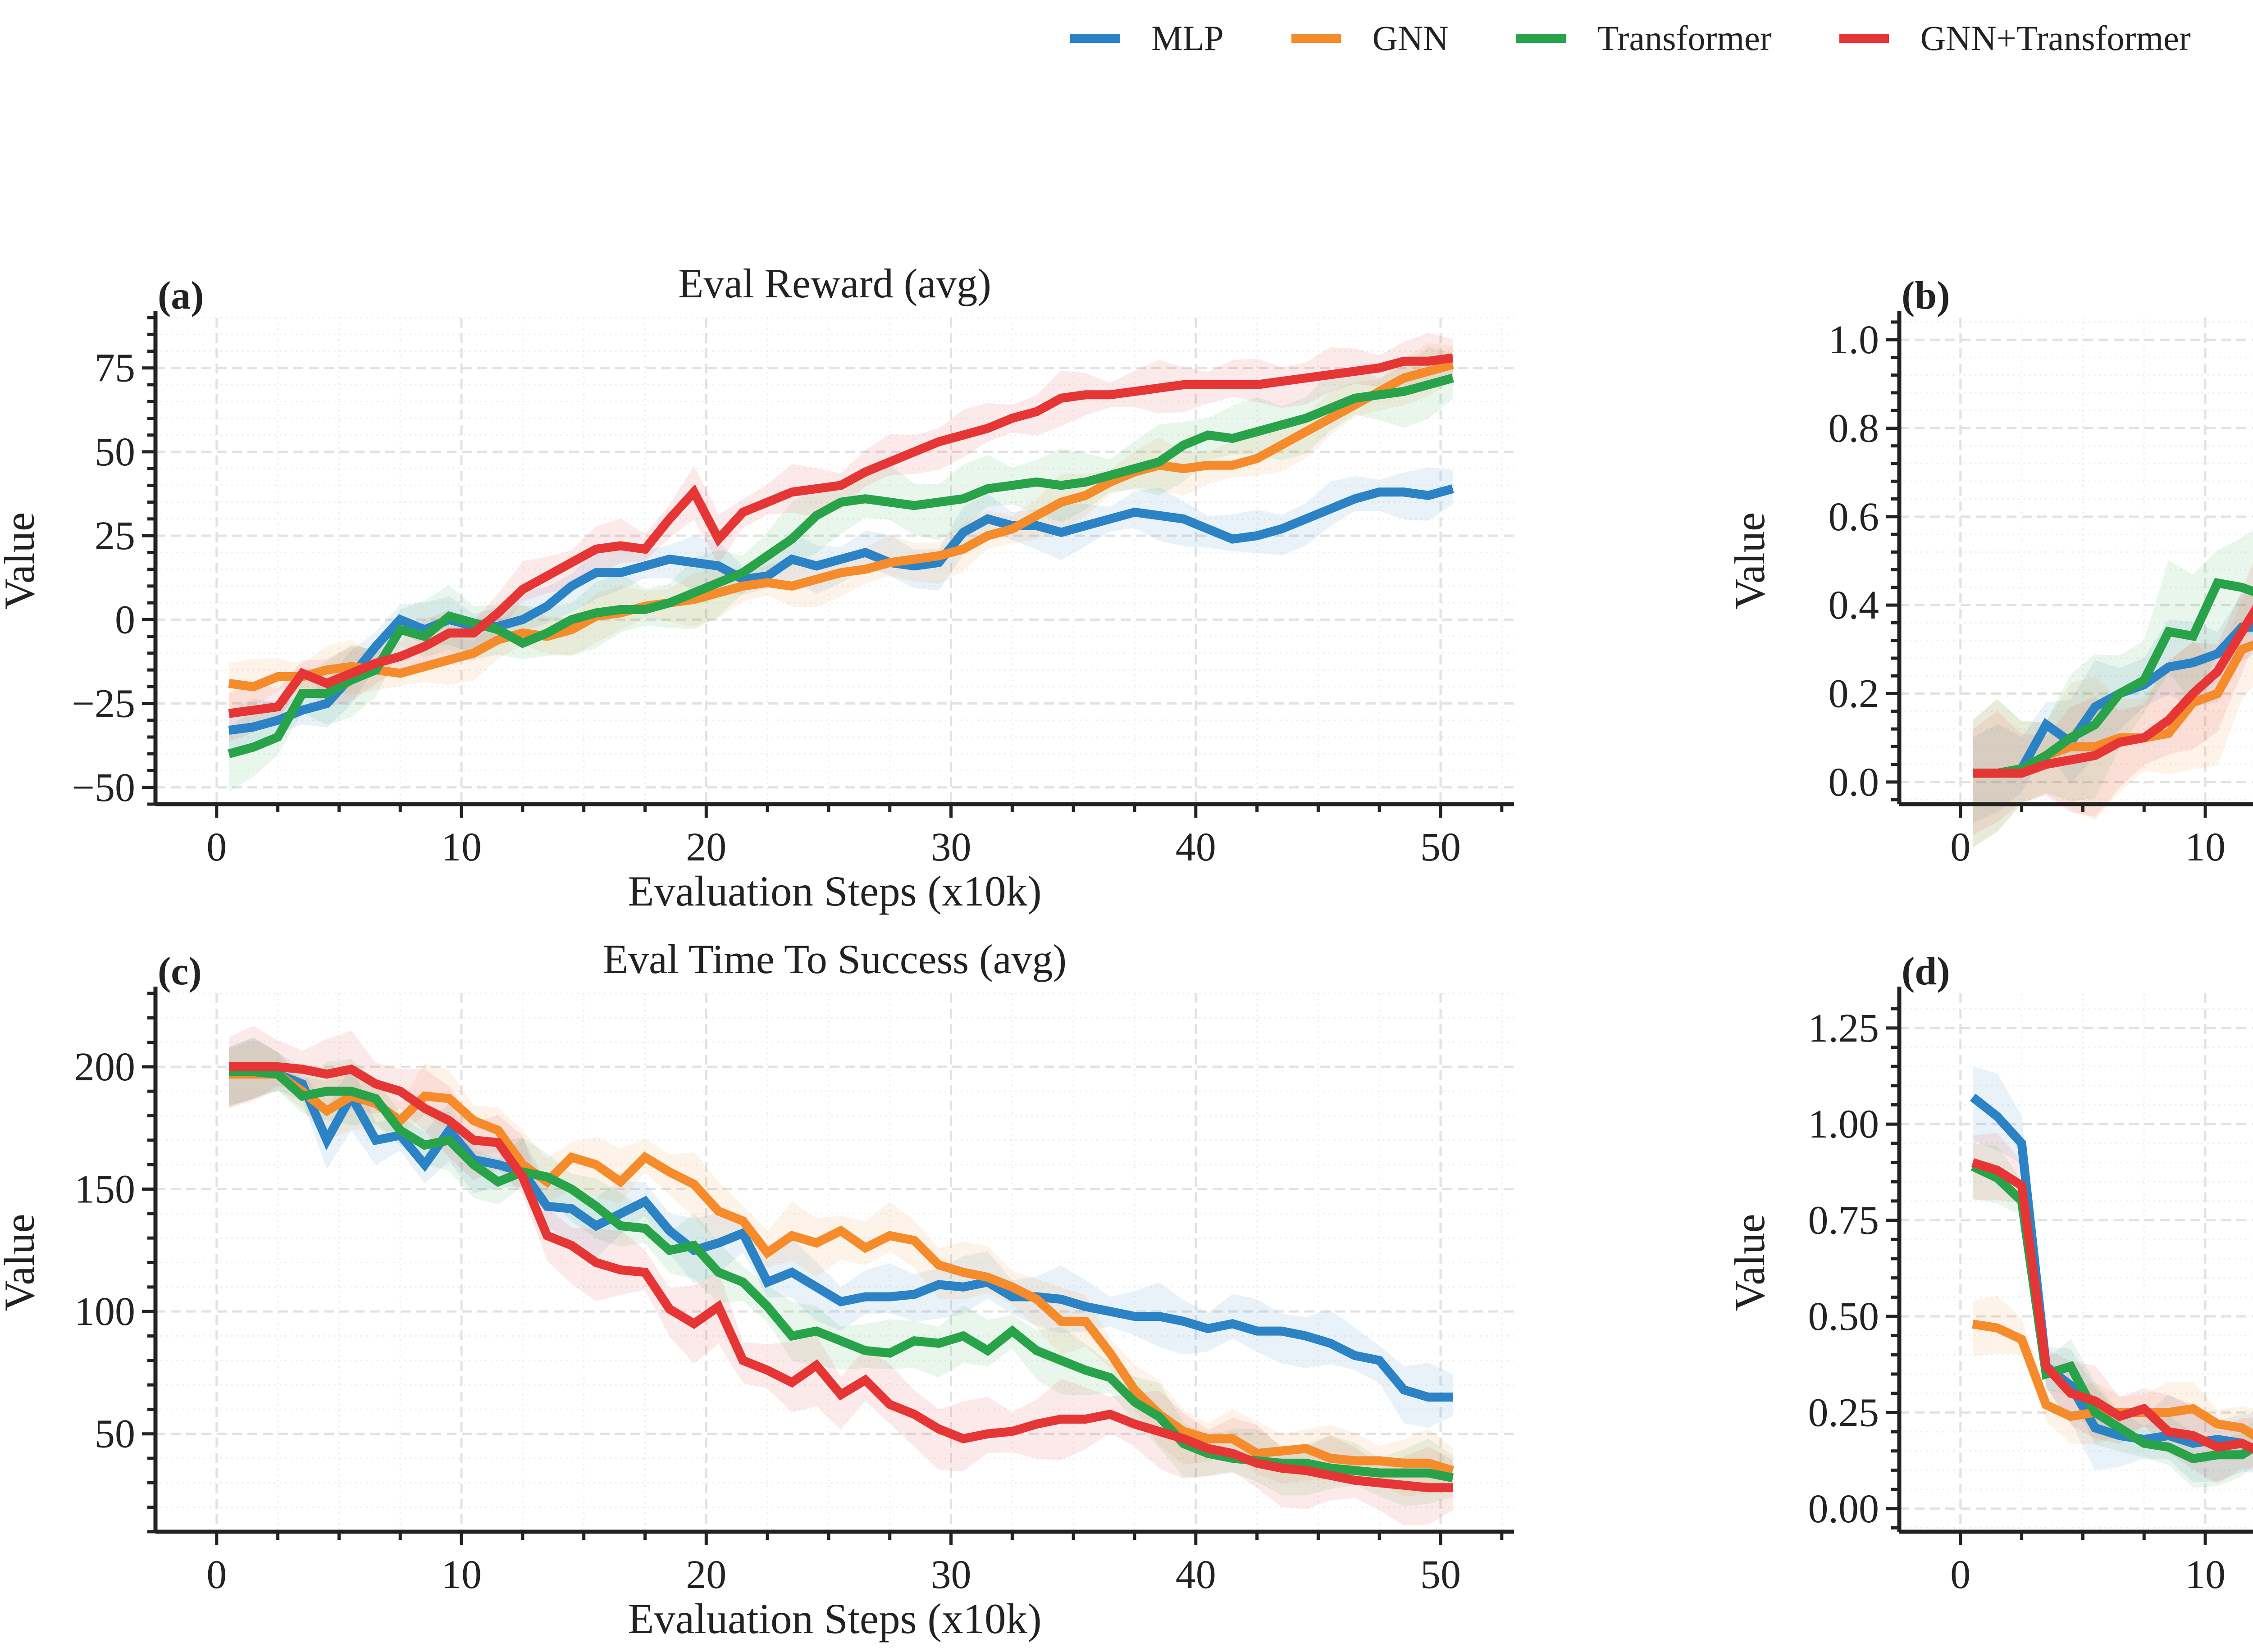 Image resolution: width=2253 pixels, height=1652 pixels. What do you see at coordinates (104, 1311) in the screenshot?
I see `y-tick-label: 100` at bounding box center [104, 1311].